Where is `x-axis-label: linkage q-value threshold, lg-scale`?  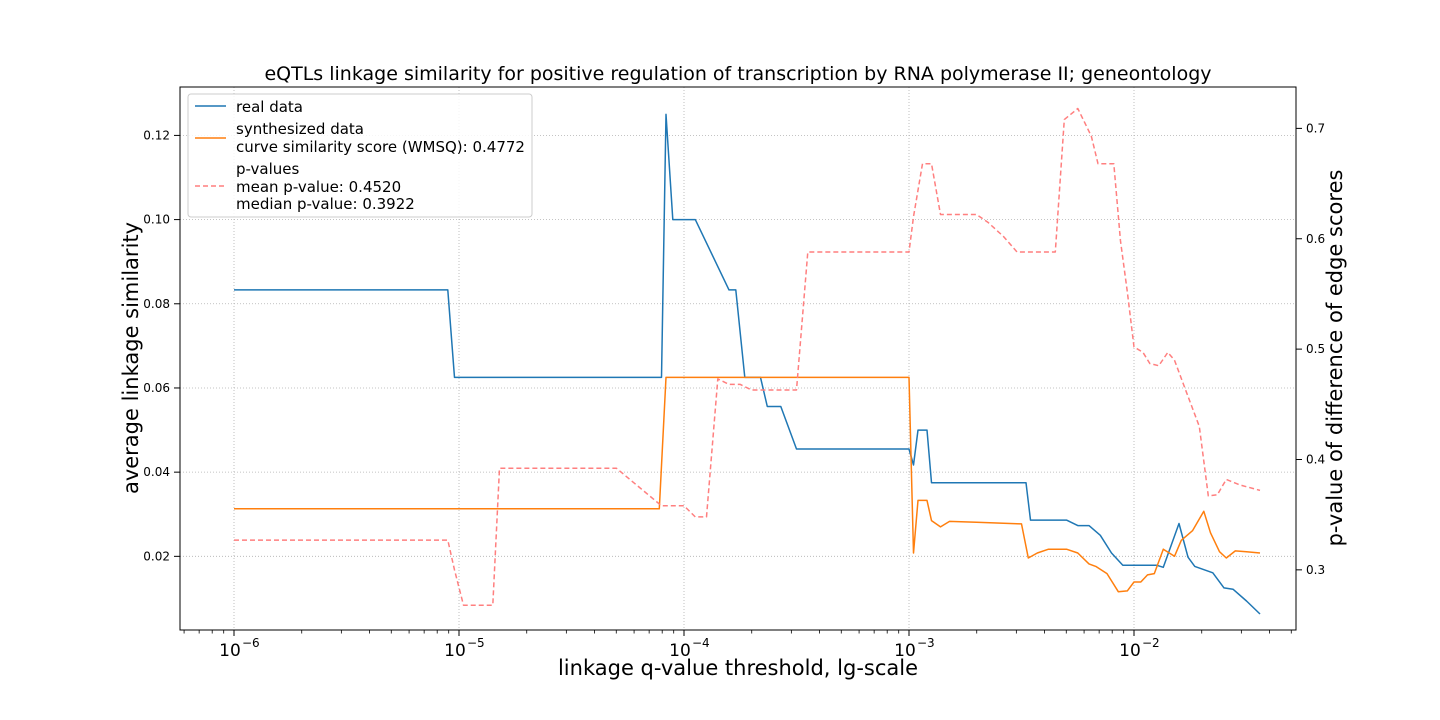 x-axis-label: linkage q-value threshold, lg-scale is located at coordinates (738, 668).